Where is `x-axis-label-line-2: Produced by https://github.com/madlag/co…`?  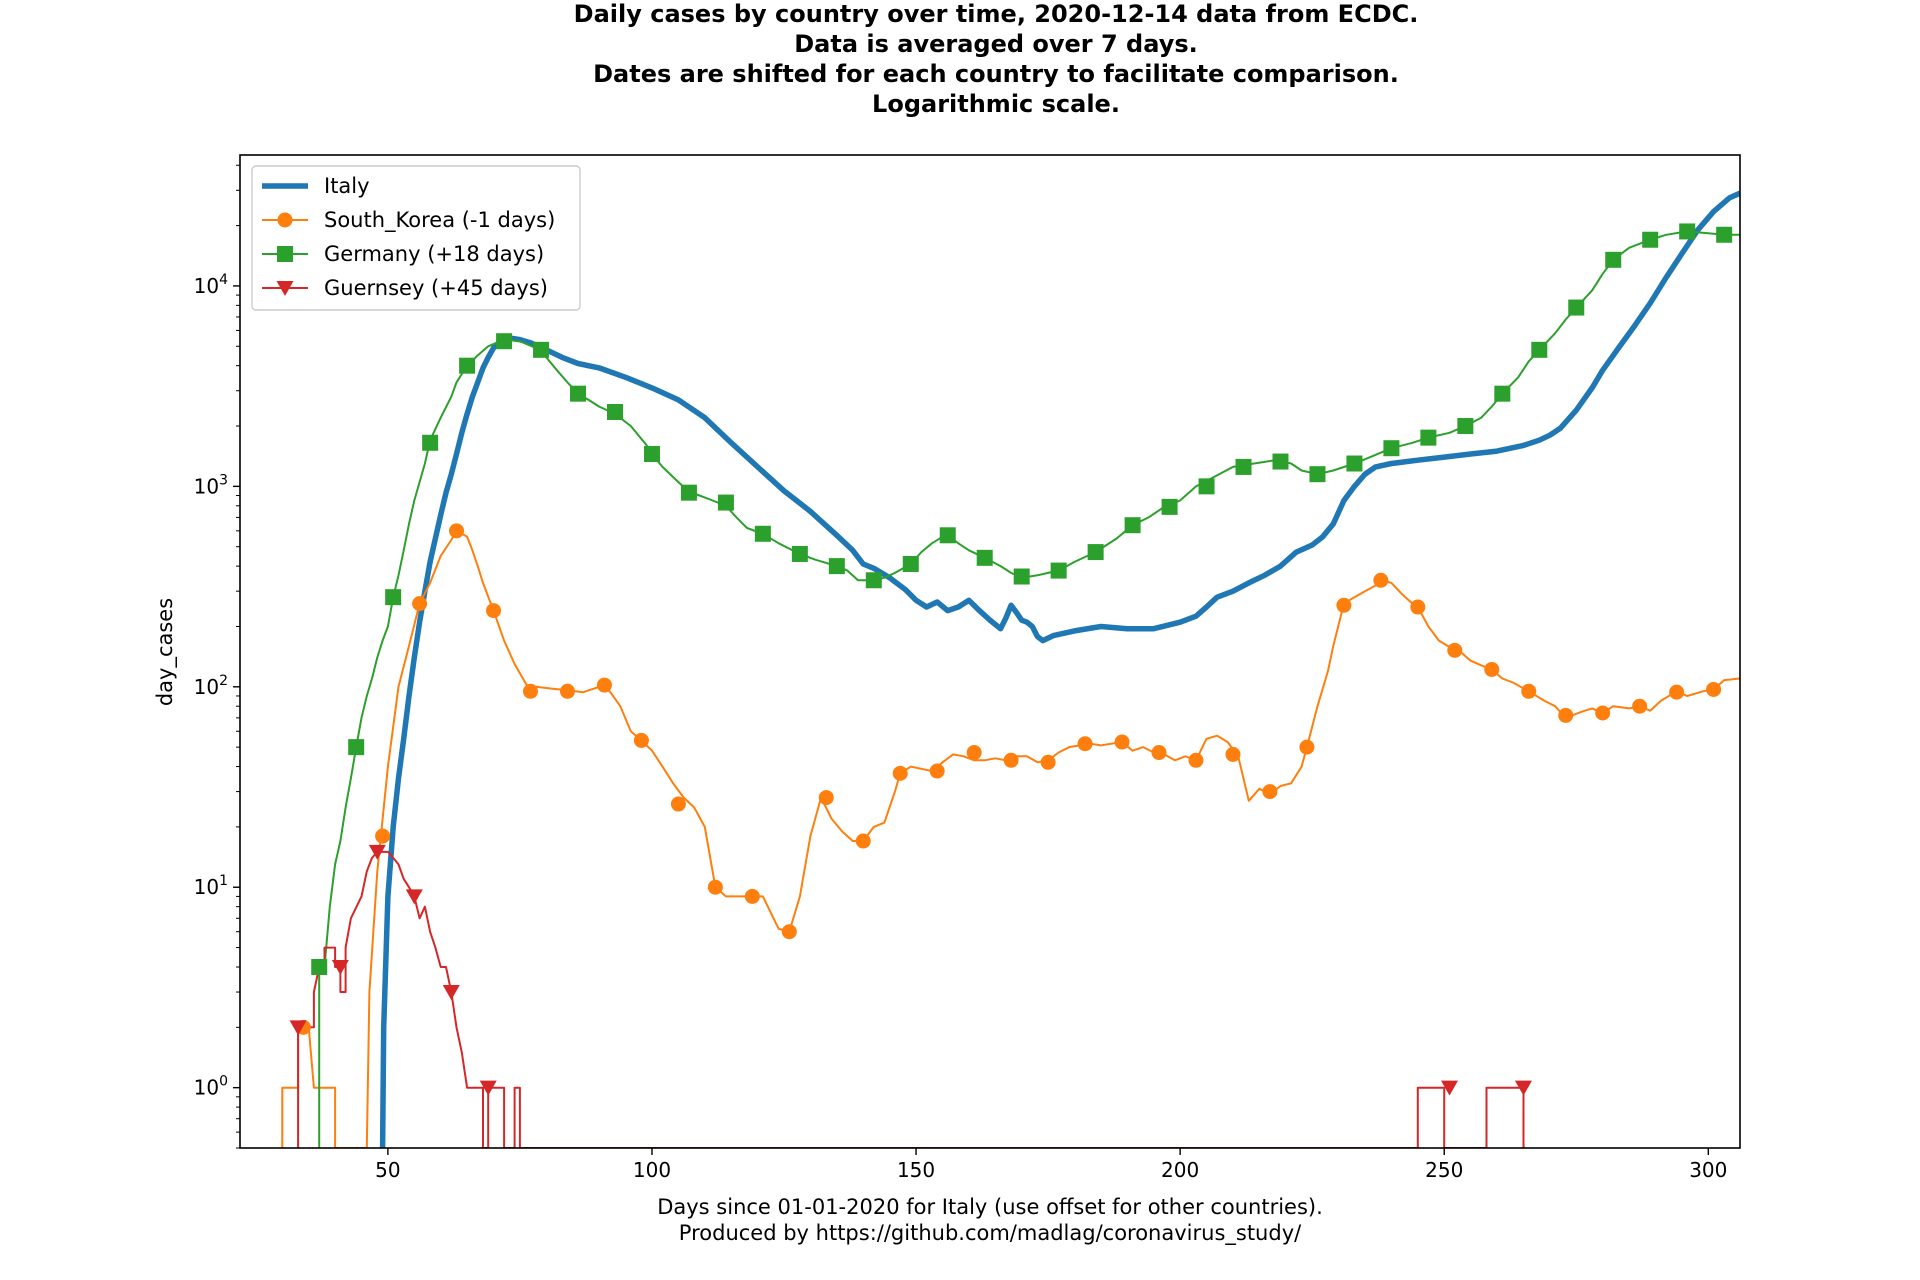 x-axis-label-line-2: Produced by https://github.com/madlag/co… is located at coordinates (990, 1233).